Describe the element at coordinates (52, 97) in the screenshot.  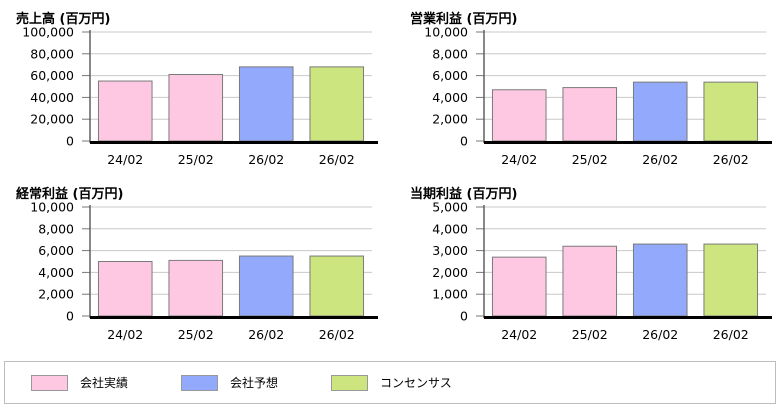
I see `y-tick-label: 40,000` at that location.